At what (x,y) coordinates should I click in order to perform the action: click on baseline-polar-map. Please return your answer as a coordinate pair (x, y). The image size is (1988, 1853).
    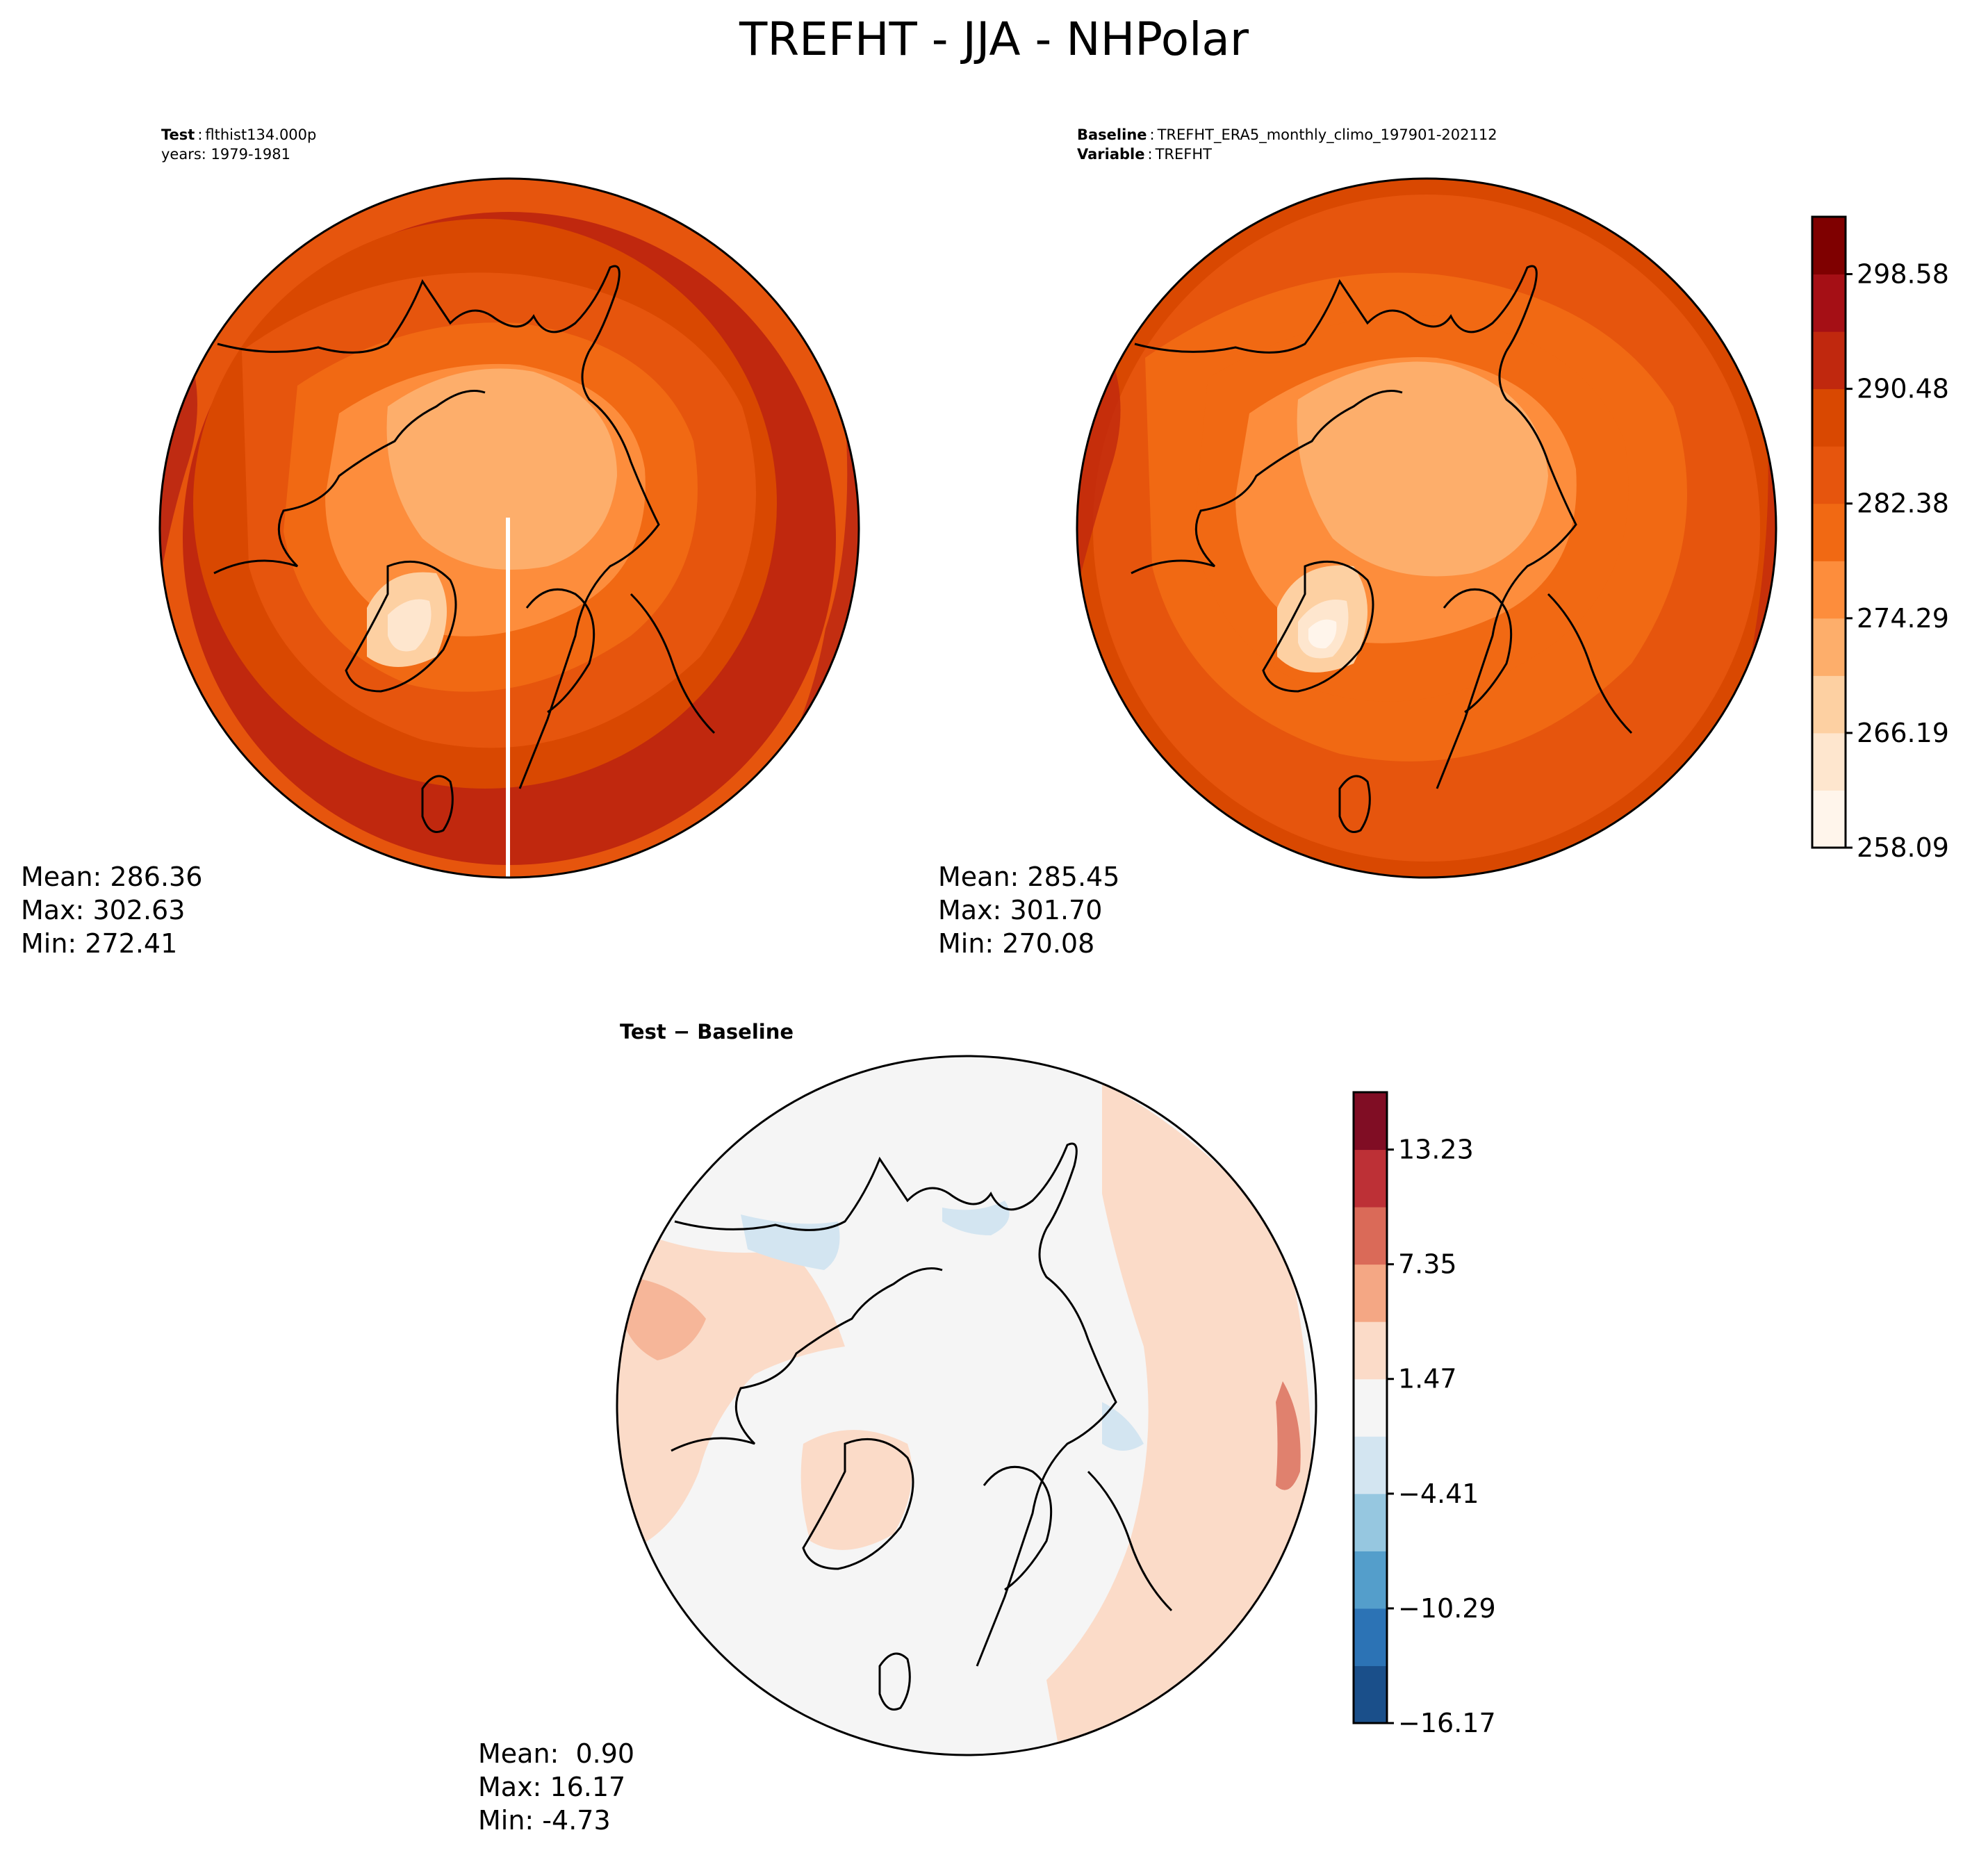
    Looking at the image, I should click on (1426, 528).